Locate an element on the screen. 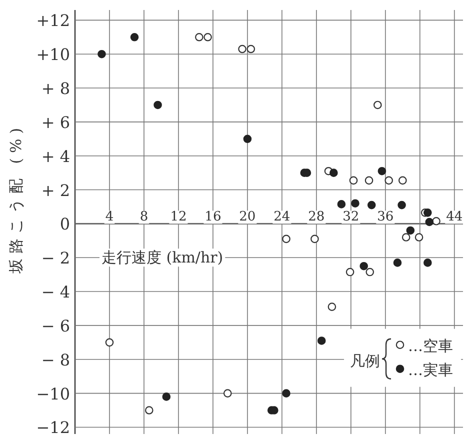  x-tick-label: 20 is located at coordinates (247, 217).